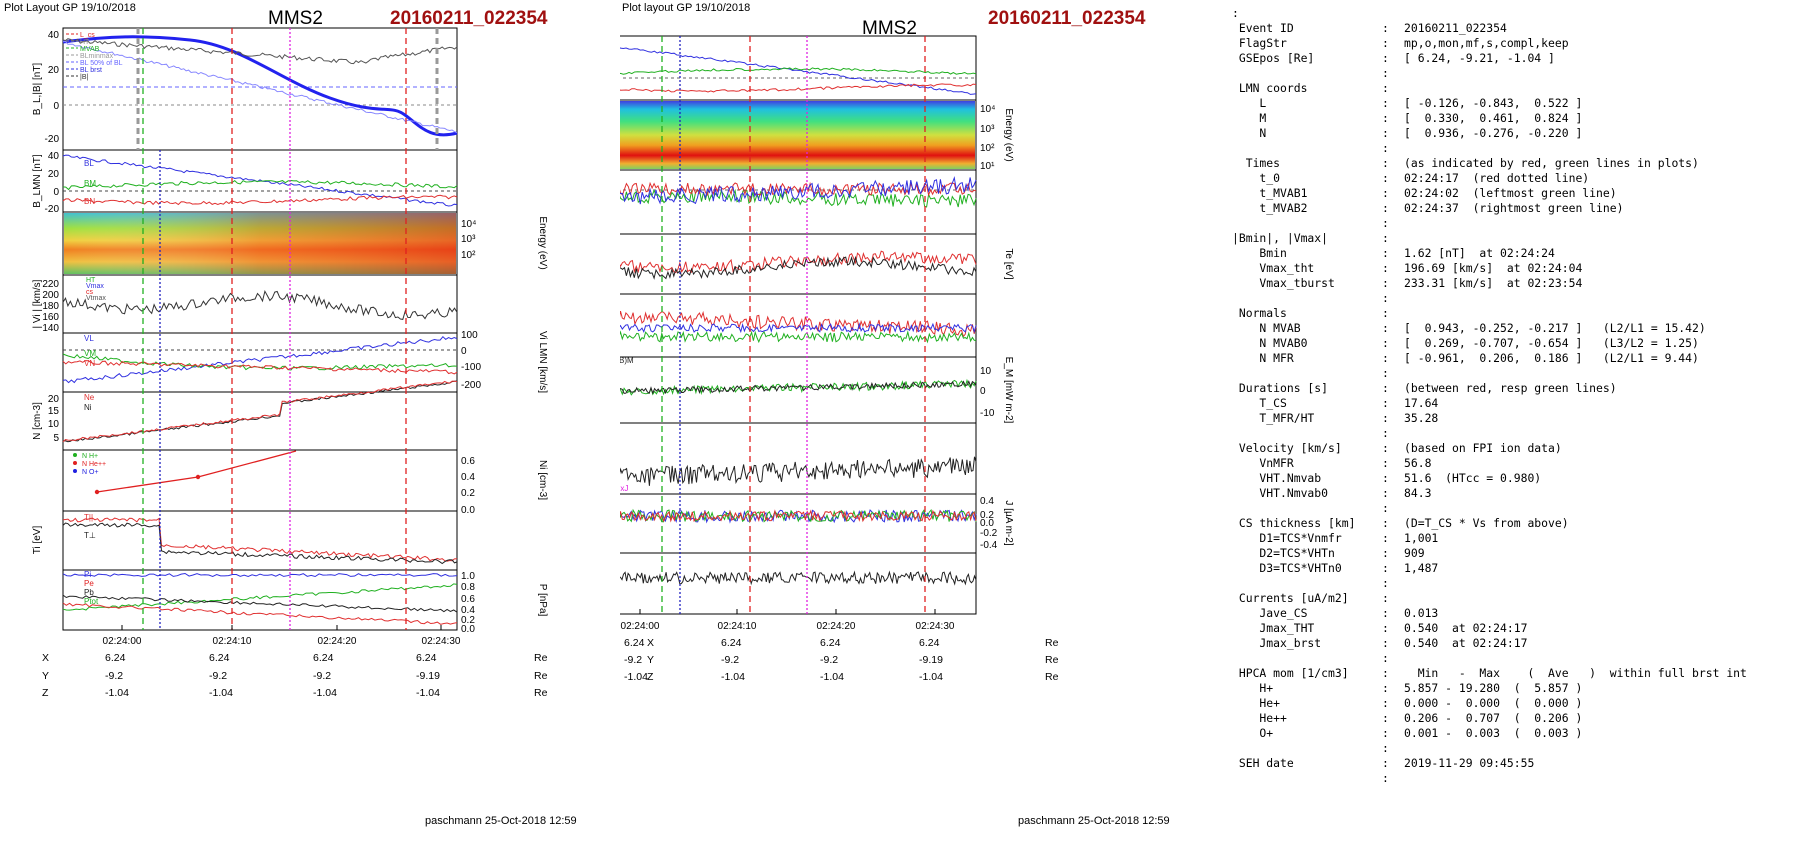 The width and height of the screenshot is (1804, 841). I want to click on left-y-tick-label-right: 0.6, so click(468, 599).